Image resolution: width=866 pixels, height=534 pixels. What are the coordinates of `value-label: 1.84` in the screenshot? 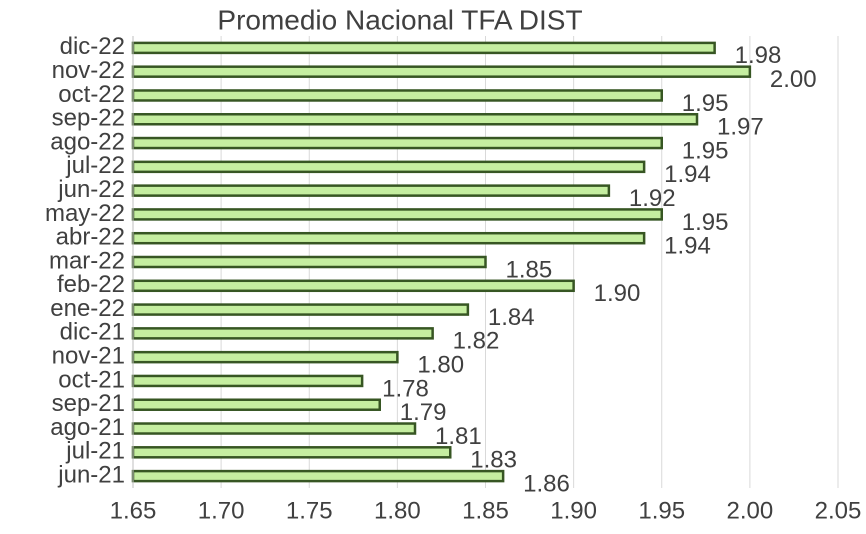 It's located at (511, 317).